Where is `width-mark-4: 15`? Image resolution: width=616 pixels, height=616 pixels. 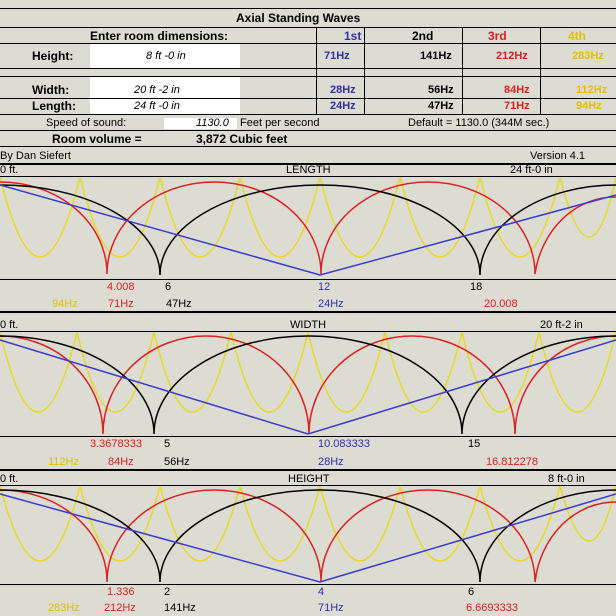
width-mark-4: 15 is located at coordinates (474, 444).